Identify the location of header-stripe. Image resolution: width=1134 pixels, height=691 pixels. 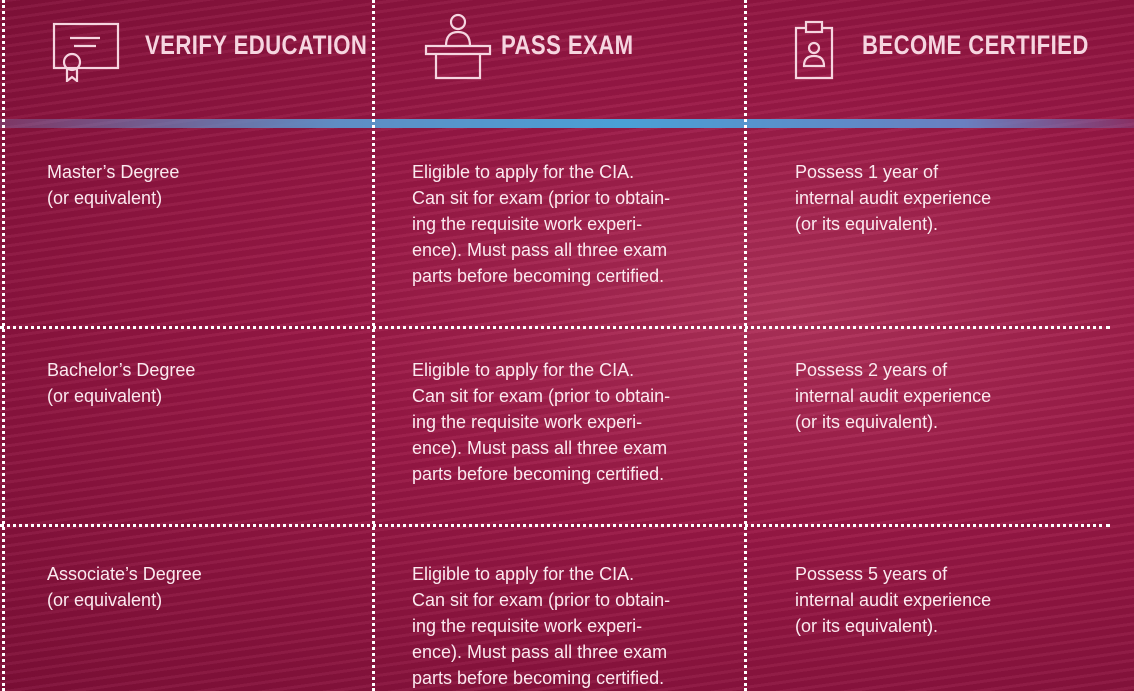
(567, 123).